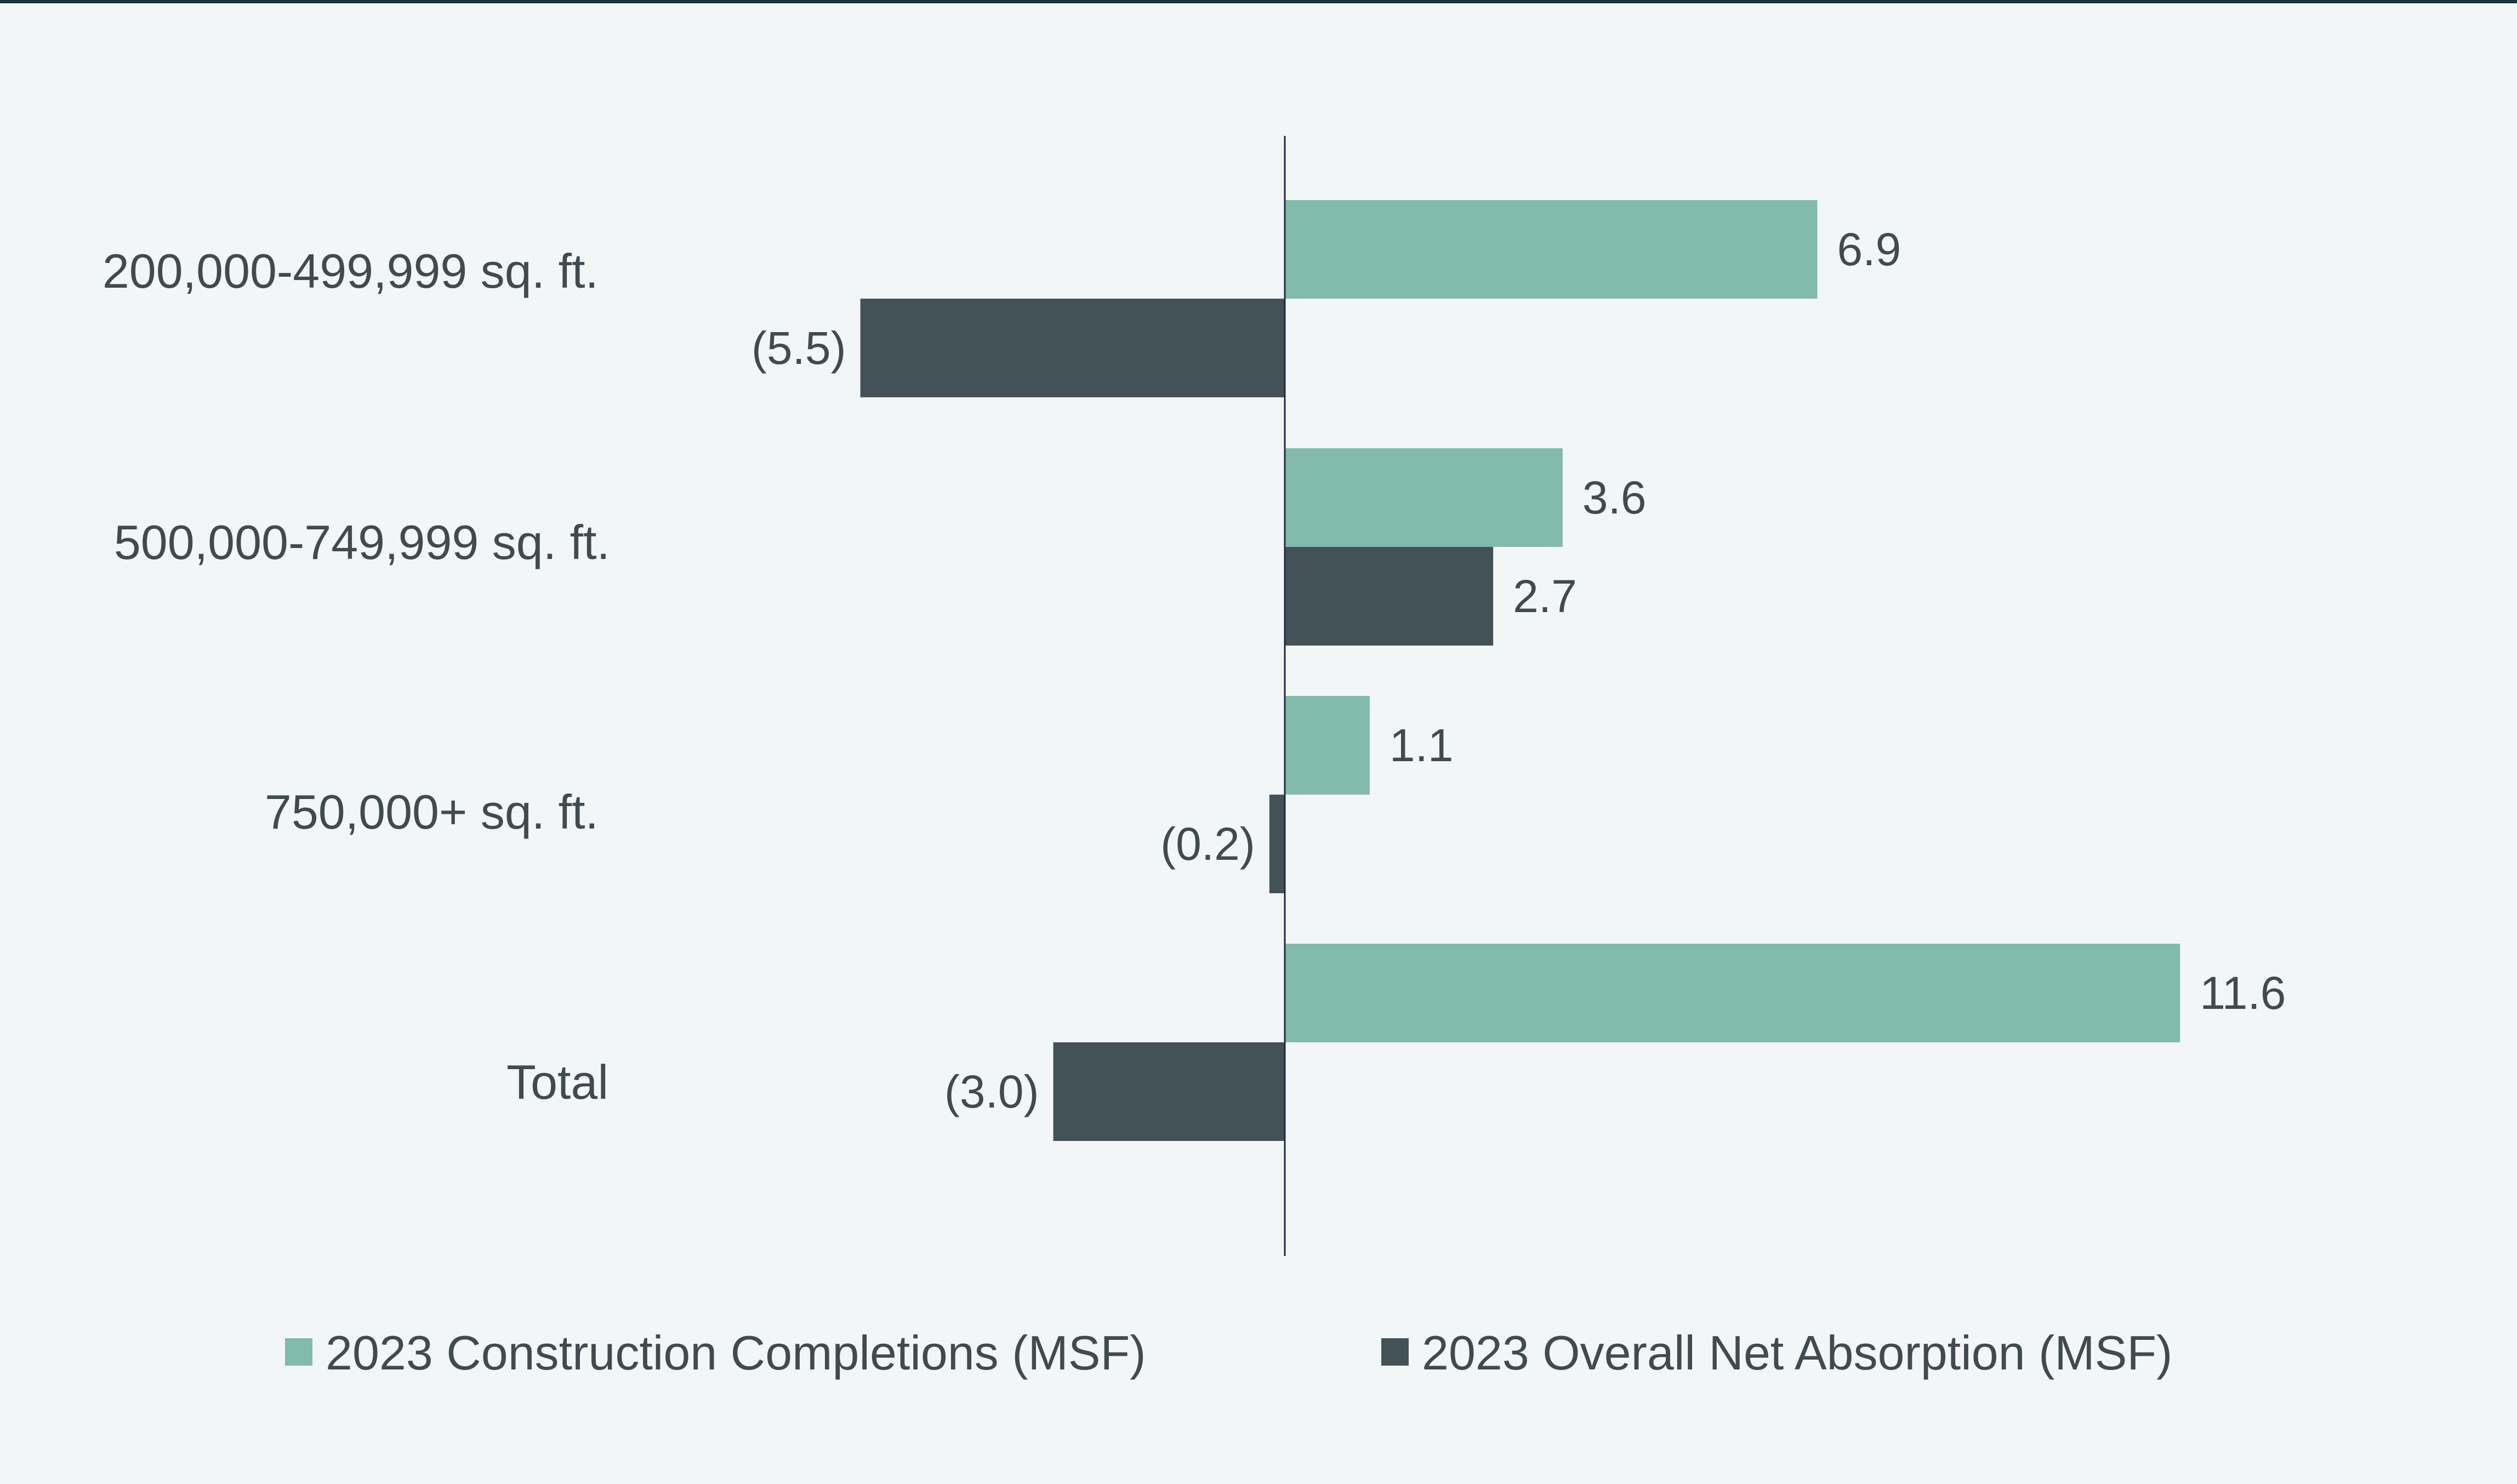 This screenshot has width=2517, height=1484. What do you see at coordinates (1395, 1352) in the screenshot?
I see `legend-swatch-absorption` at bounding box center [1395, 1352].